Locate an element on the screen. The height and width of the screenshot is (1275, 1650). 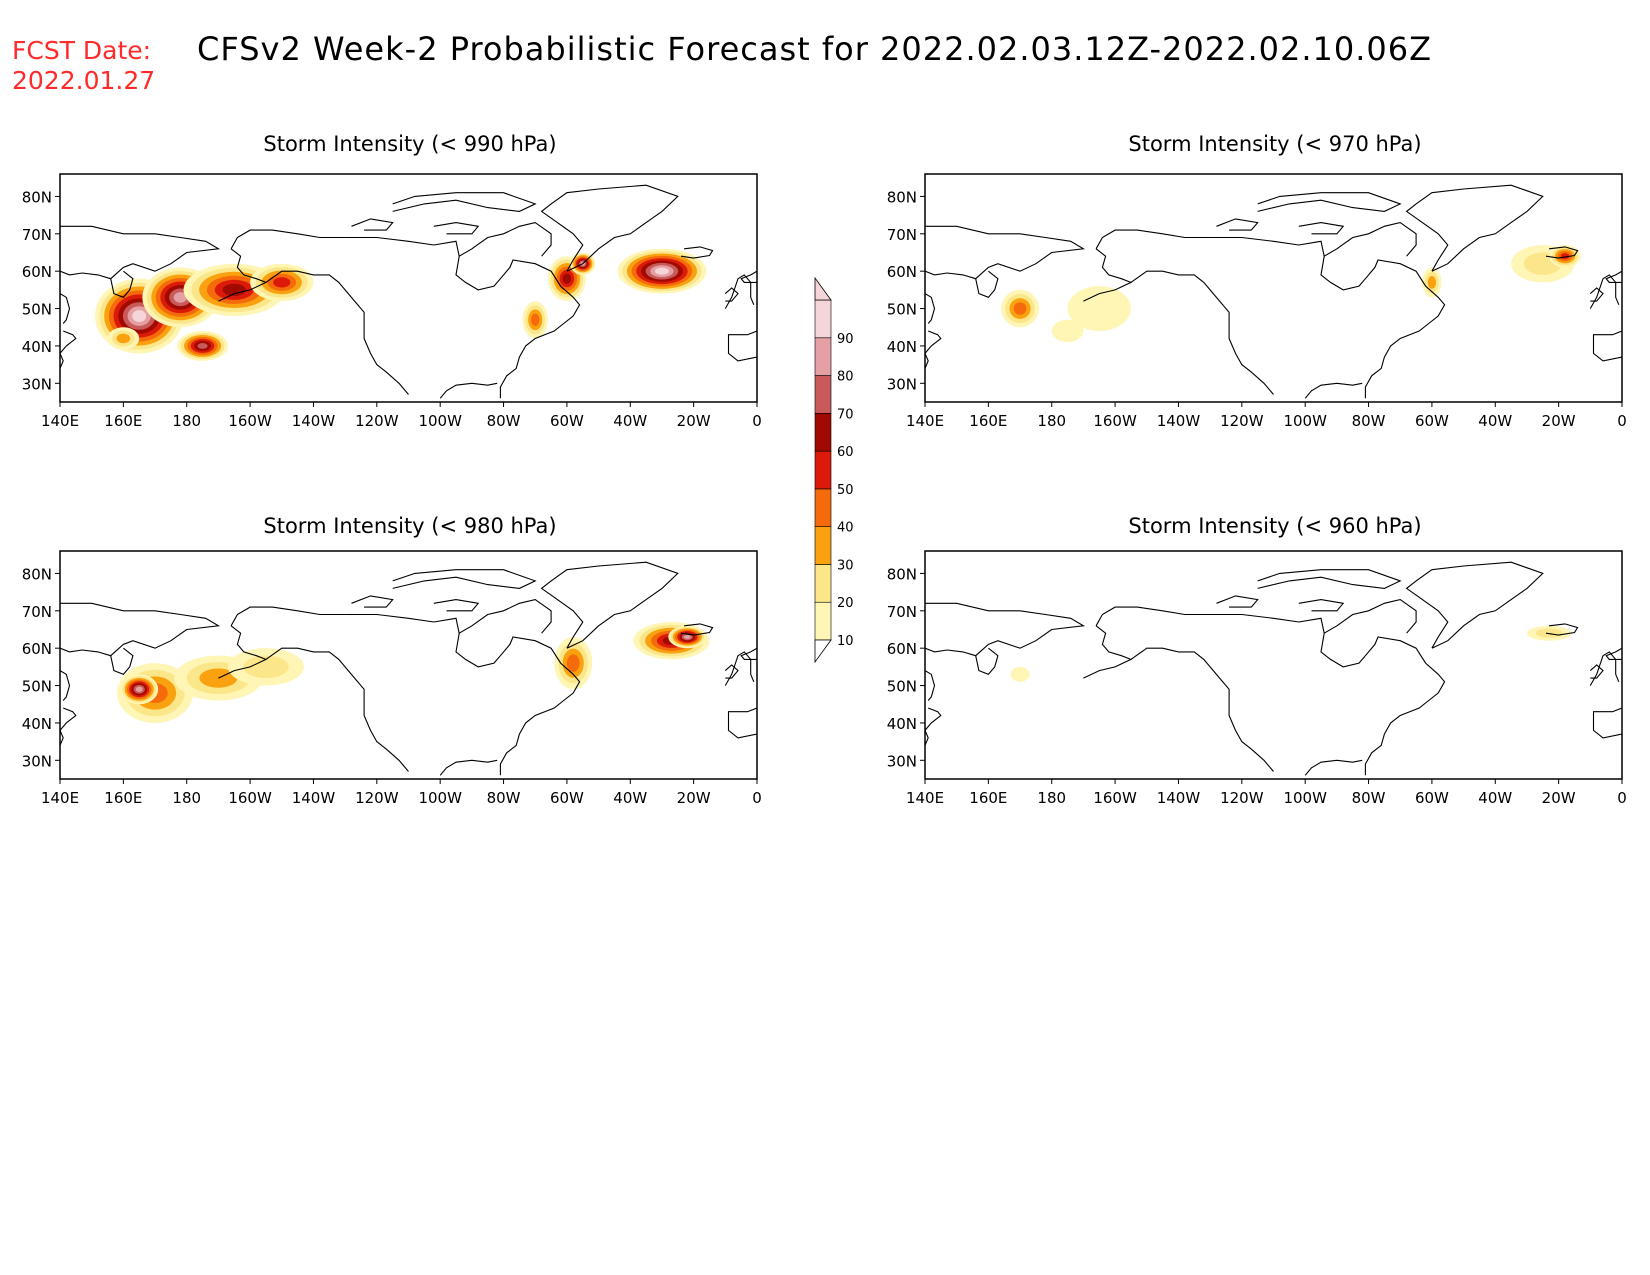
colorbar-tick-label: 10 is located at coordinates (845, 641).